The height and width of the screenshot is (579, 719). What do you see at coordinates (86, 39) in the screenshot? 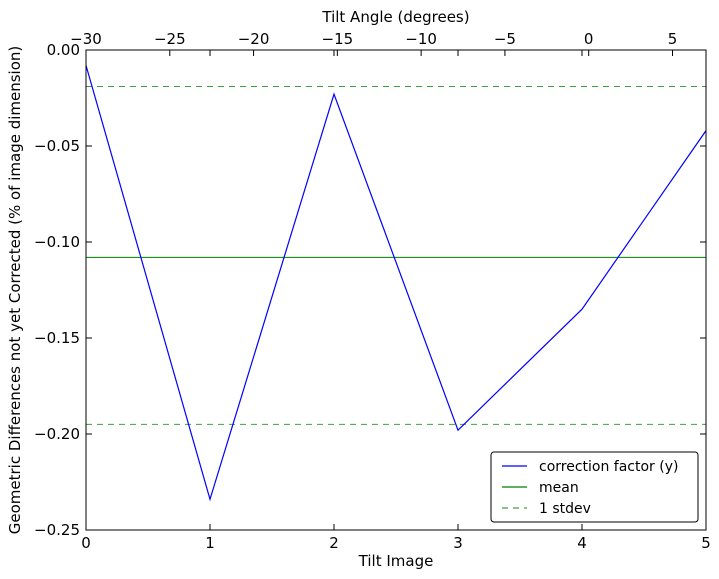
I see `top-tick-label: −30` at bounding box center [86, 39].